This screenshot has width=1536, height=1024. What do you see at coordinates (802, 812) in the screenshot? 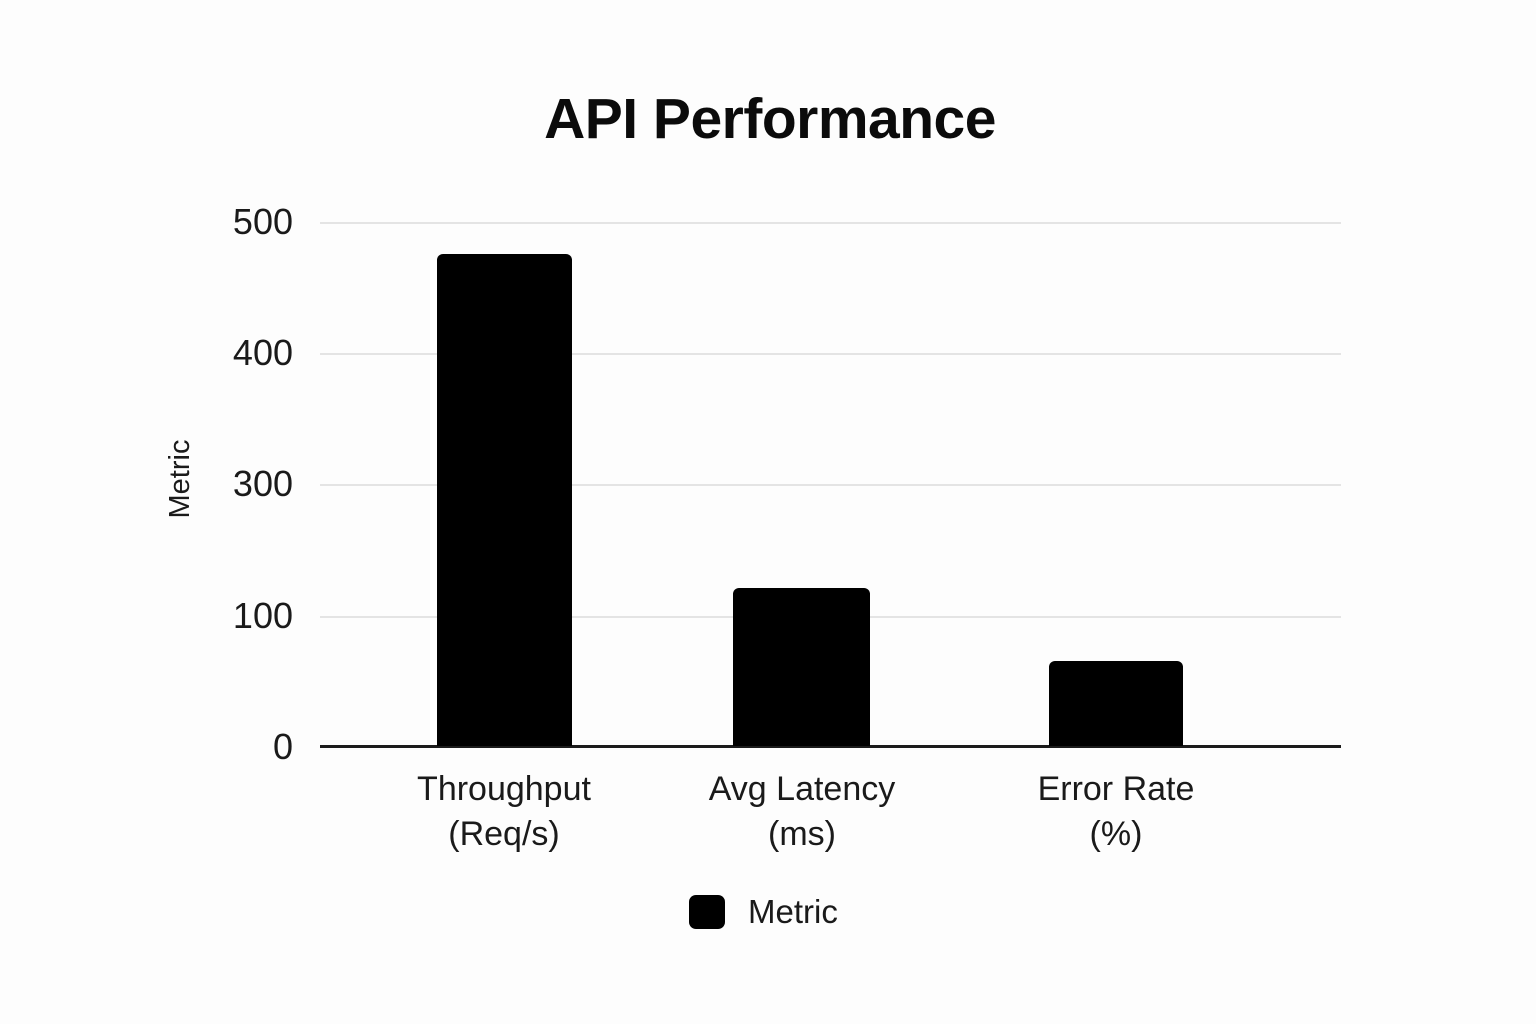
I see `x-tick-label-avg-latency: Avg Latency (ms)` at bounding box center [802, 812].